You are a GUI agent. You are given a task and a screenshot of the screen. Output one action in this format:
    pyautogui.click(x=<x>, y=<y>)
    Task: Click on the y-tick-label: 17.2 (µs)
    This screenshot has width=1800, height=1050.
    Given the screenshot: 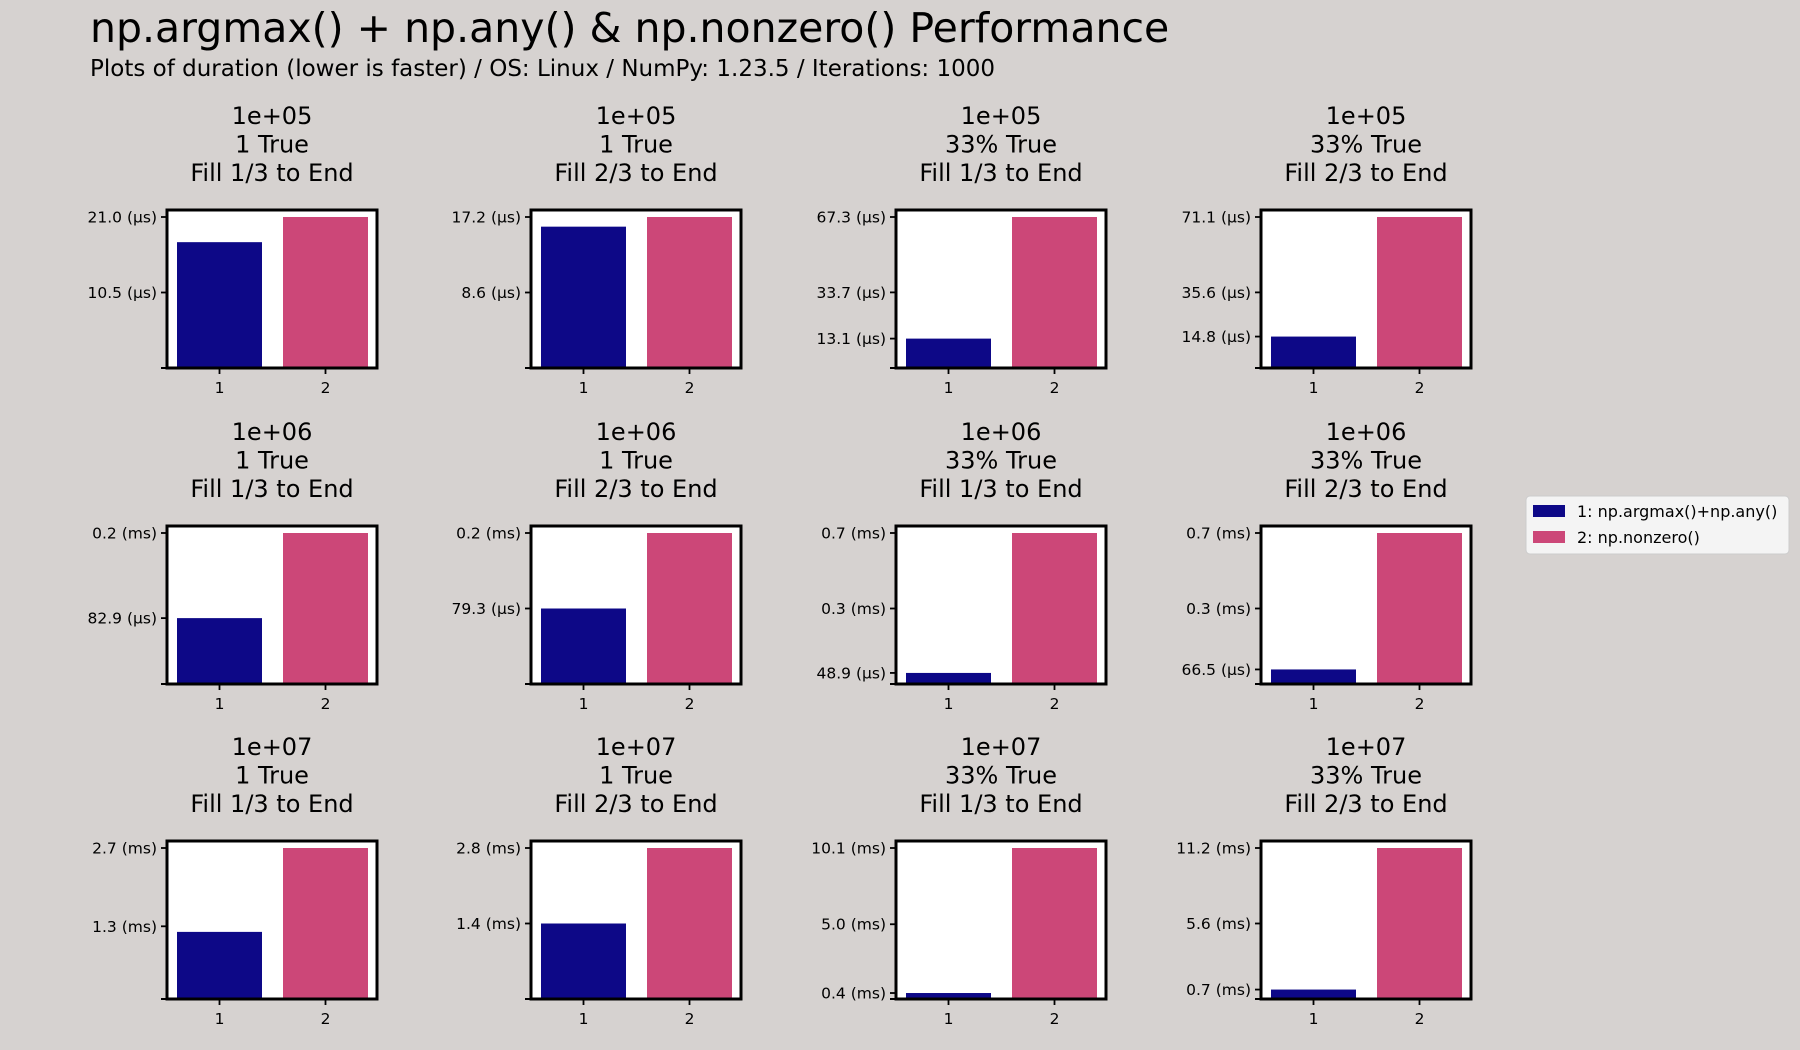 What is the action you would take?
    pyautogui.click(x=486, y=218)
    